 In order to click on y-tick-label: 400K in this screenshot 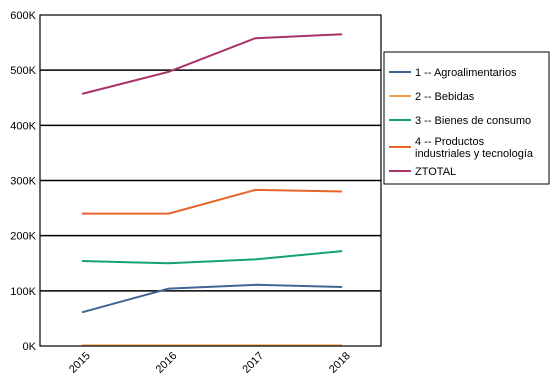, I will do `click(23, 126)`.